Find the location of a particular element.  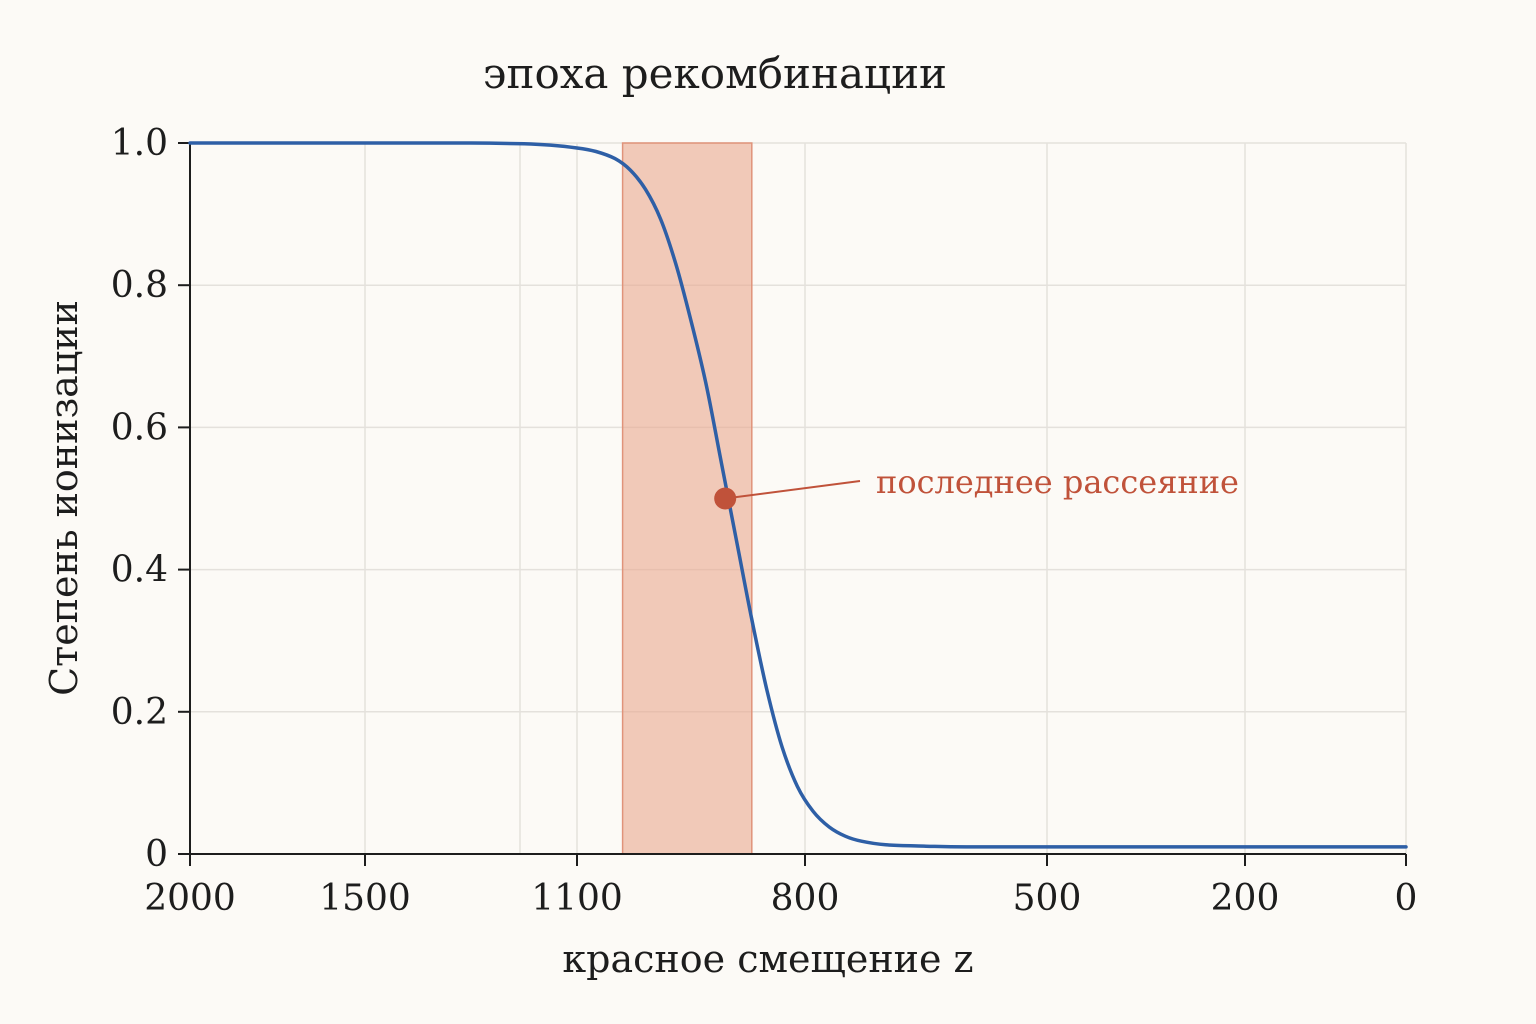

x-tick-label: 2000 is located at coordinates (190, 898).